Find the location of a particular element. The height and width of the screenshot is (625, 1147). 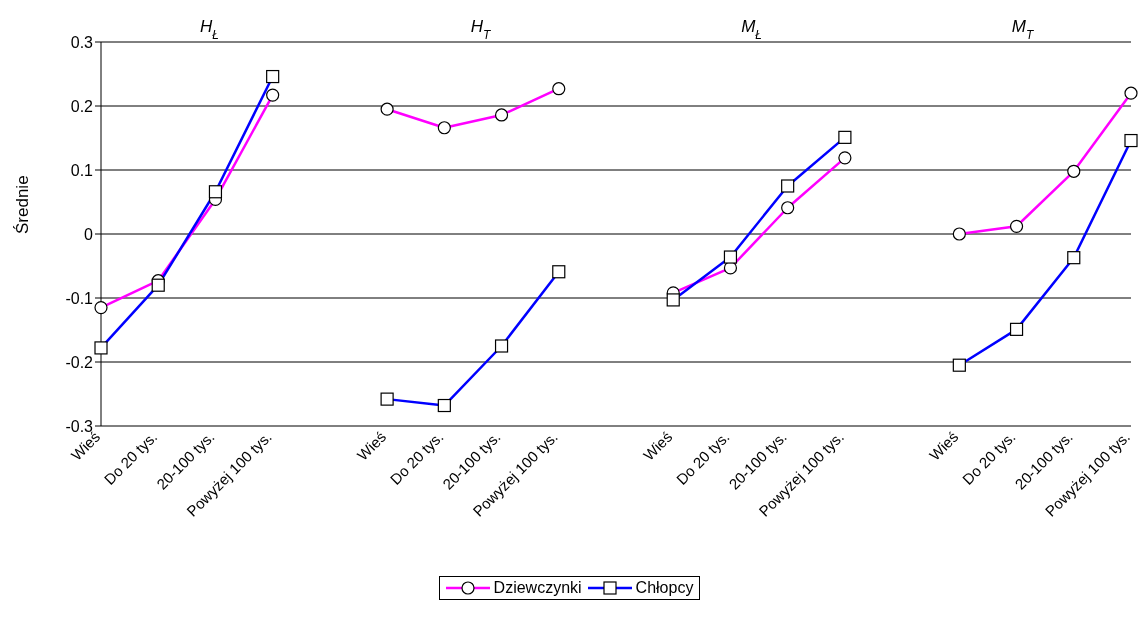

y-tick-label: 0.3 is located at coordinates (82, 42).